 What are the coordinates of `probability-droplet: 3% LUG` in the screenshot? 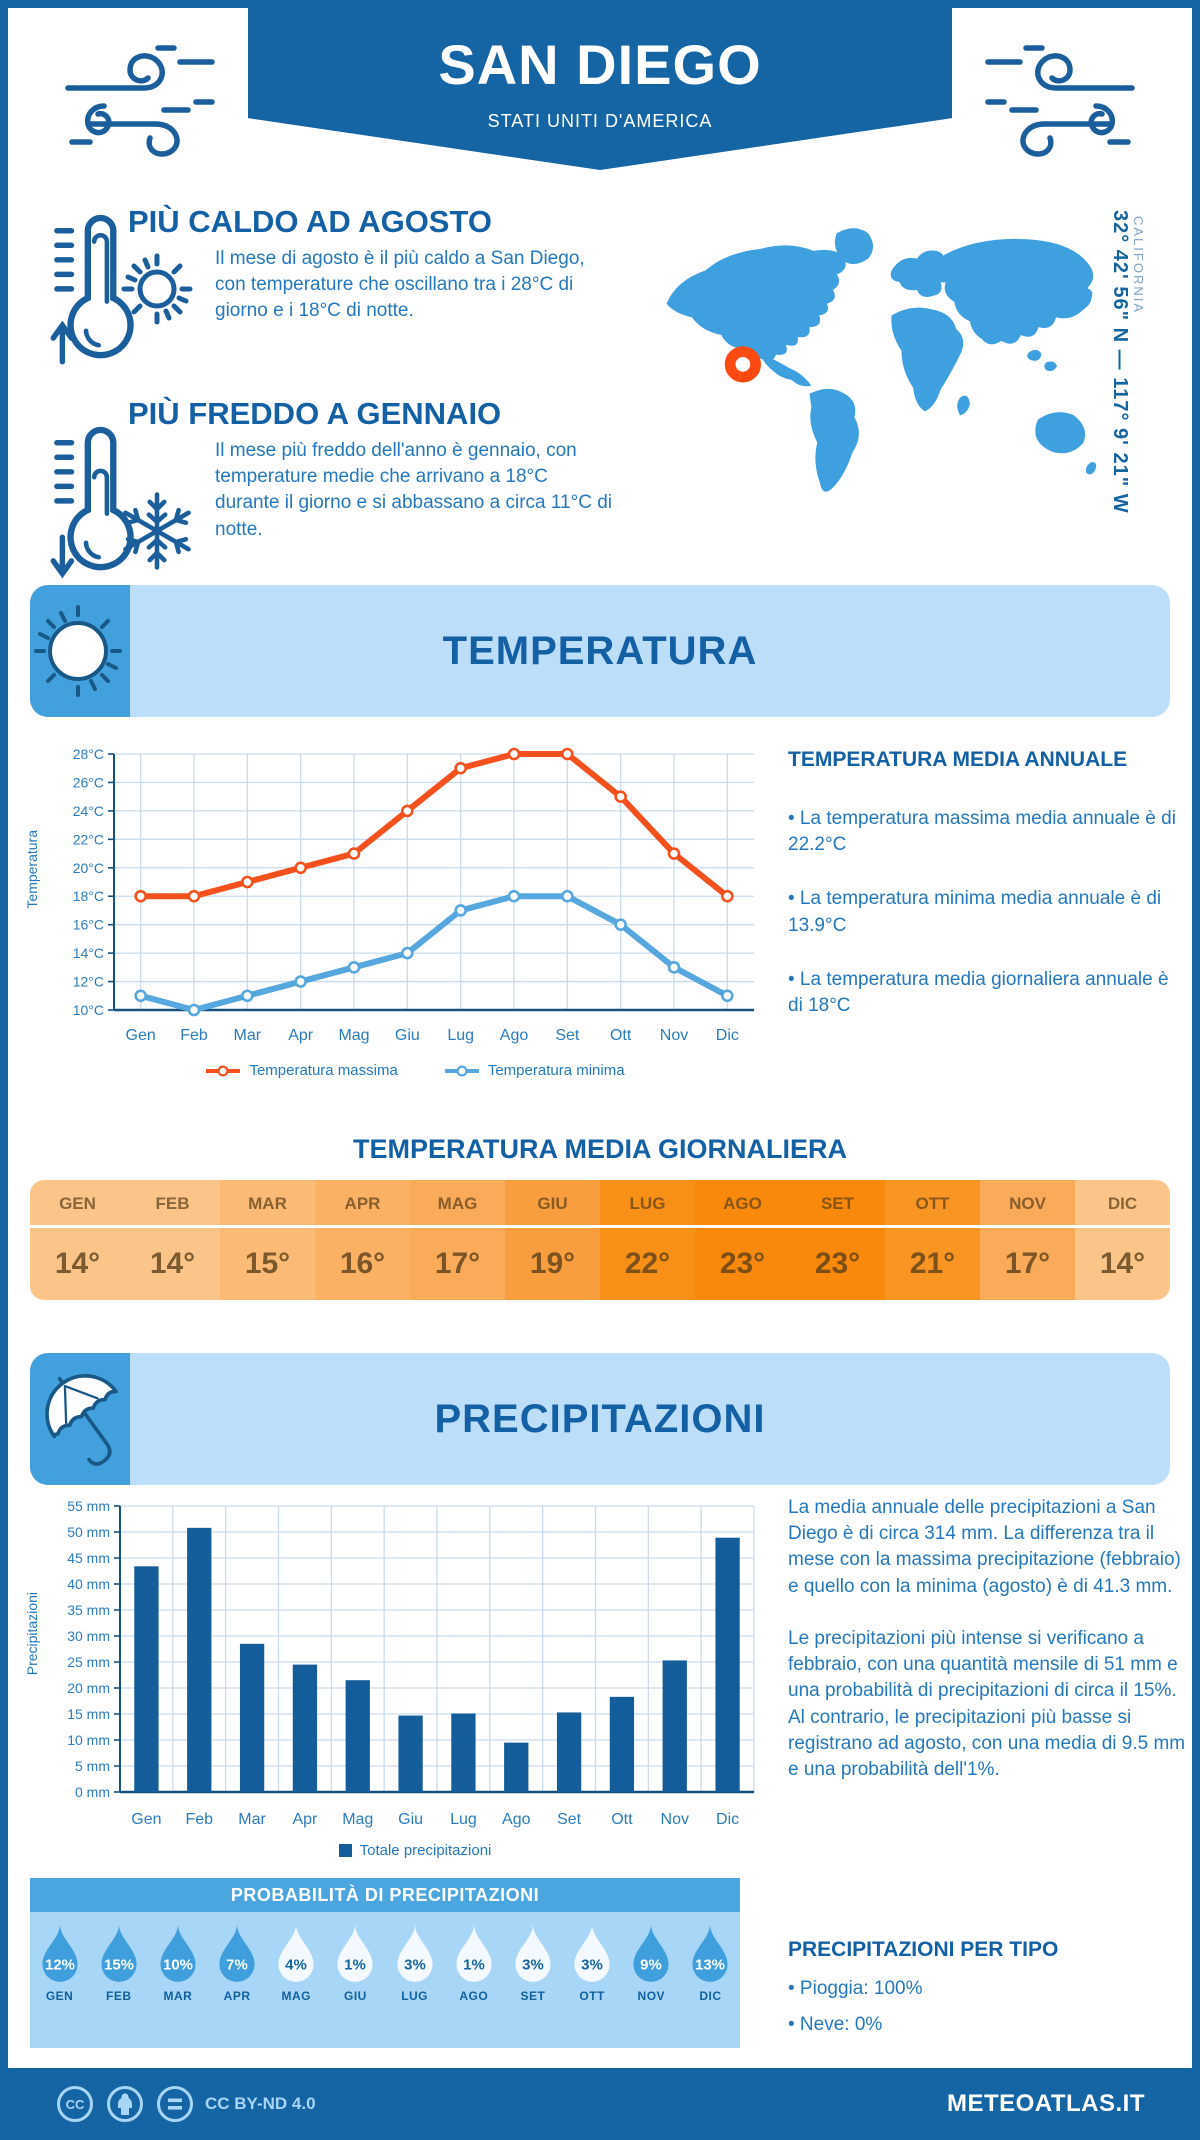 It's located at (414, 1985).